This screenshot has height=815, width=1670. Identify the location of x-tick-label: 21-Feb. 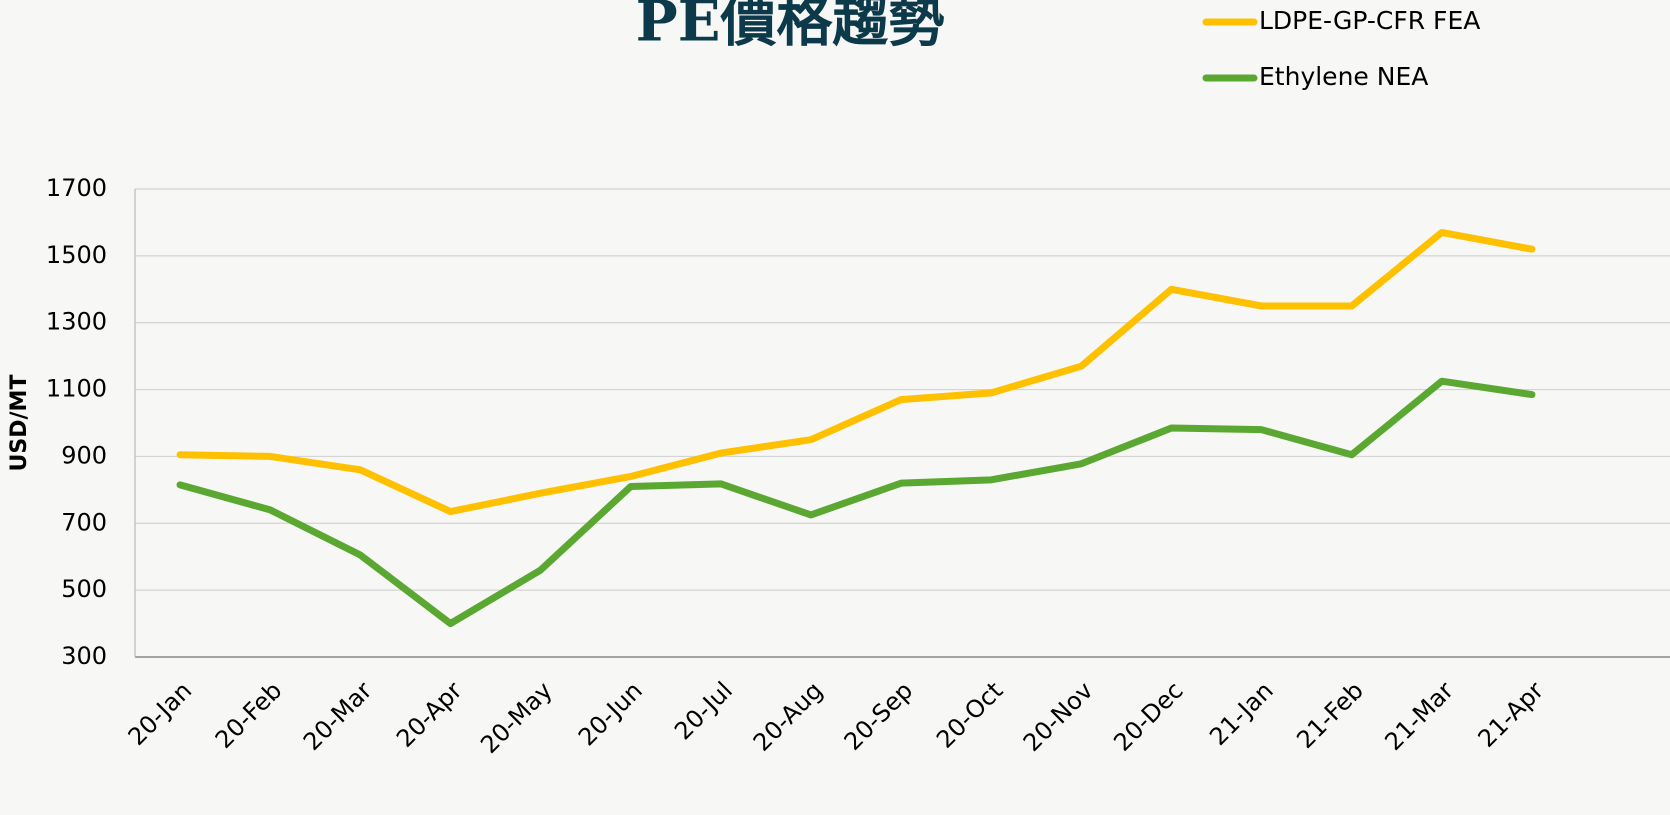
(1330, 715).